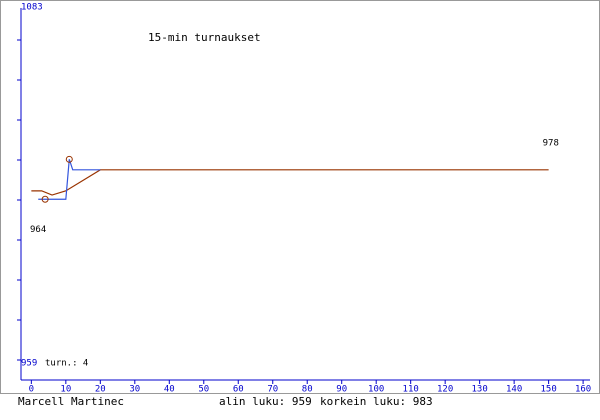 The image size is (600, 420). I want to click on x-tick-label: 90, so click(341, 390).